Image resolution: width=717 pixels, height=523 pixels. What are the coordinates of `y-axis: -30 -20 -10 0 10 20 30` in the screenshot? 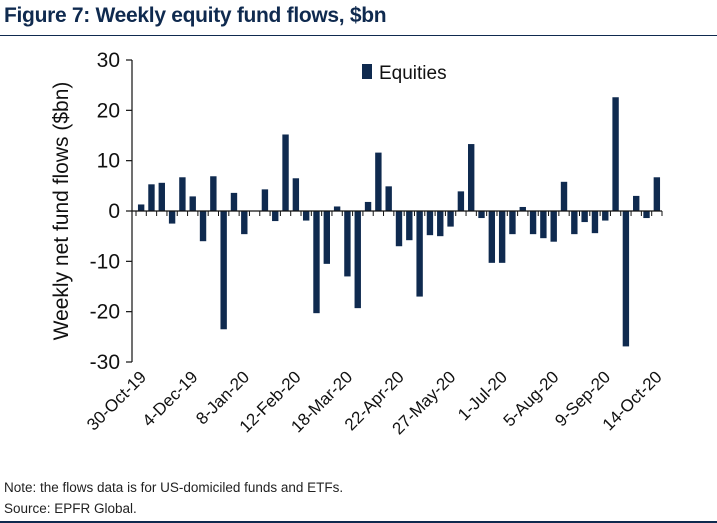 It's located at (111, 211).